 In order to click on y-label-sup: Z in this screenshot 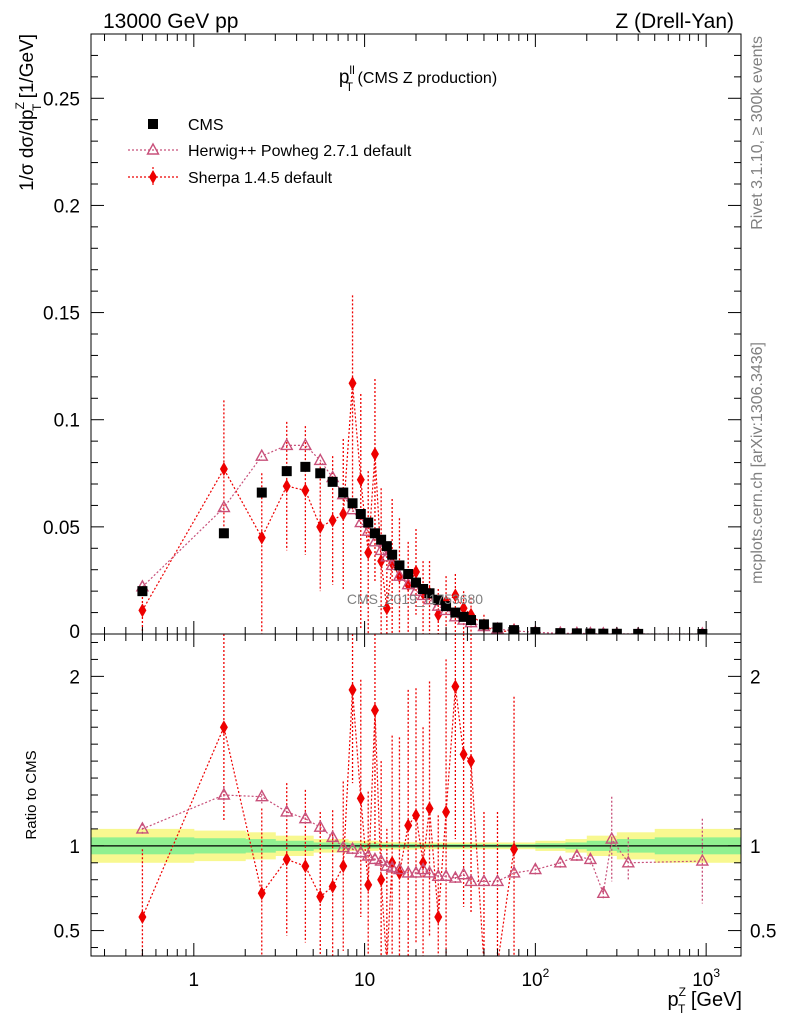, I will do `click(20, 105)`.